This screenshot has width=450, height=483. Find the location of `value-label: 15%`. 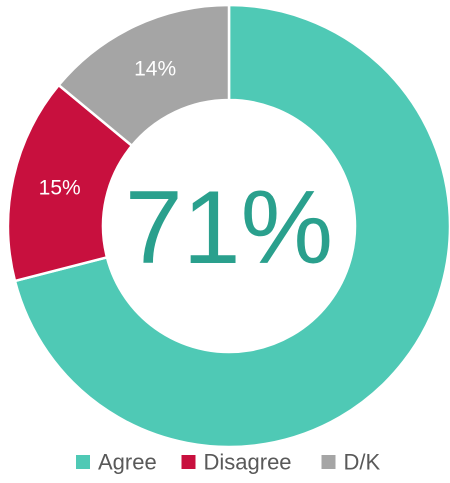

value-label: 15% is located at coordinates (60, 188).